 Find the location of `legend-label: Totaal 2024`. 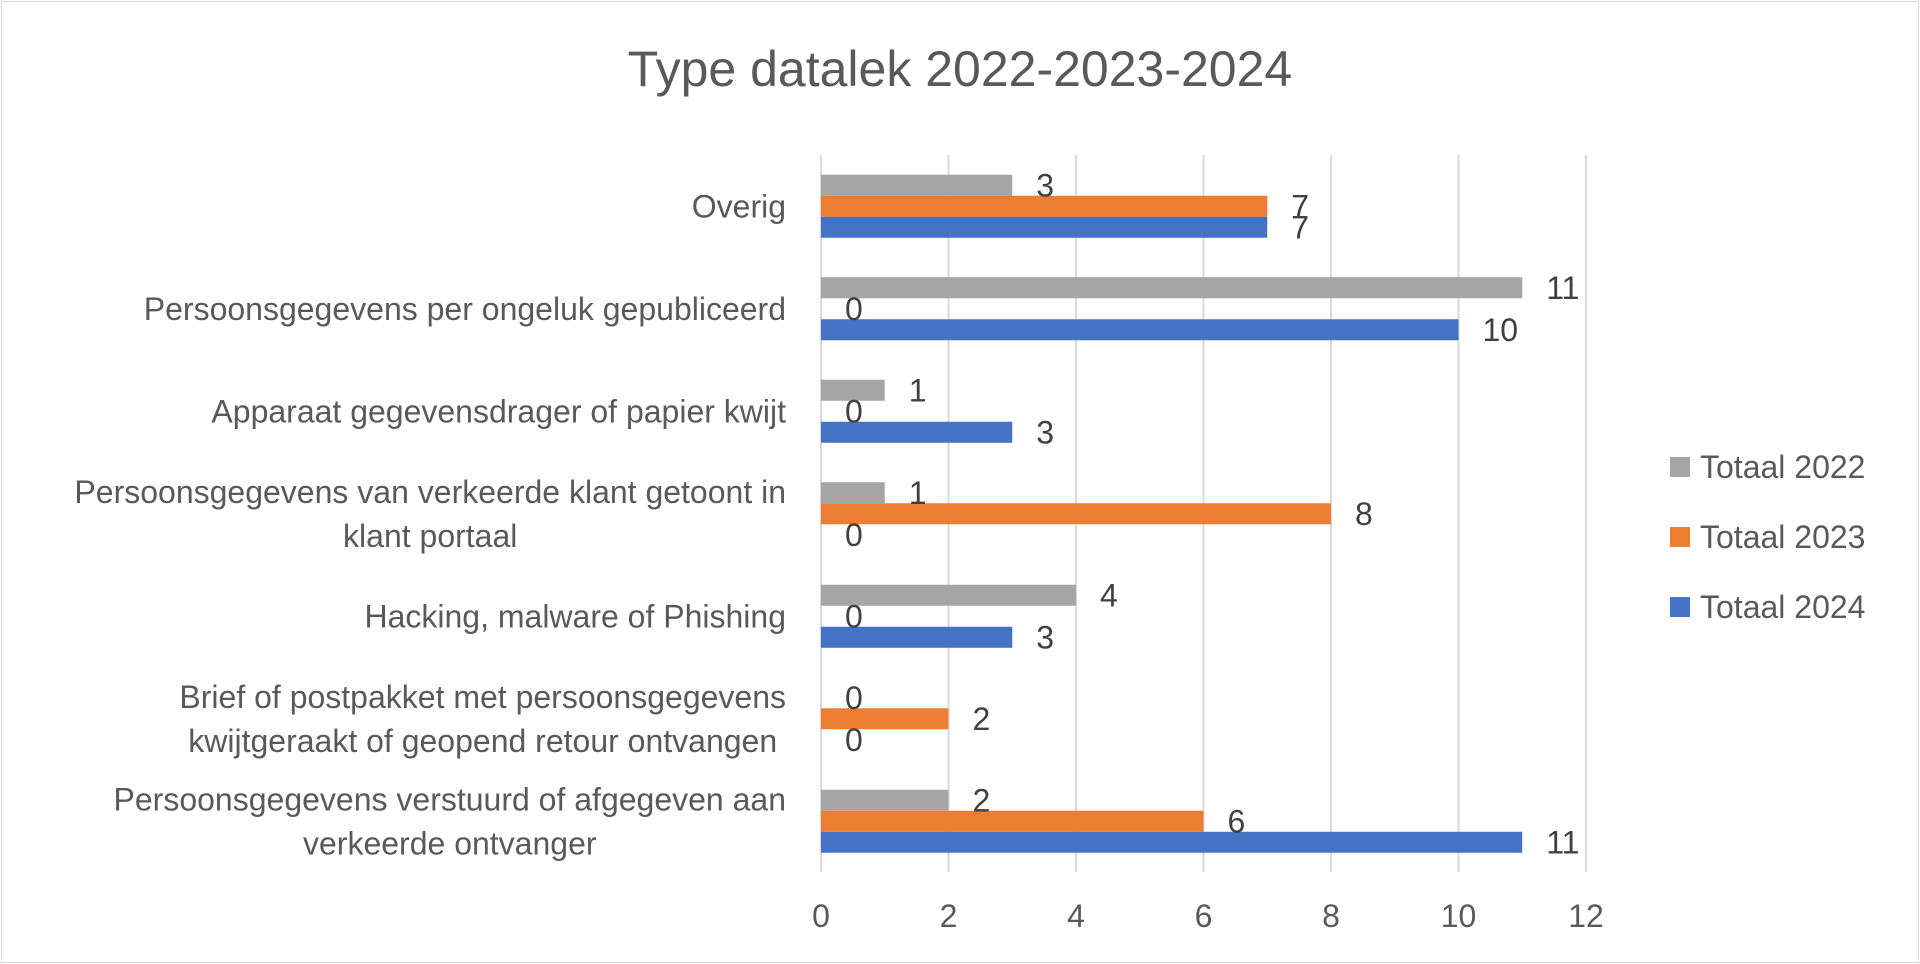

legend-label: Totaal 2024 is located at coordinates (1782, 607).